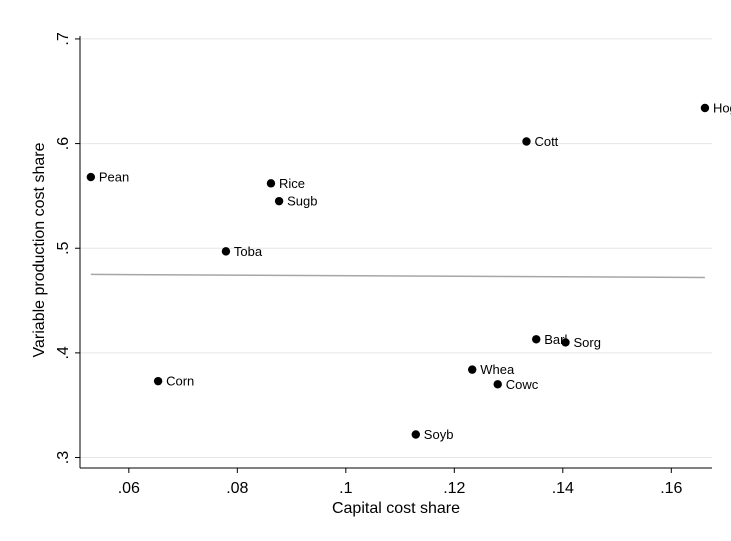  Describe the element at coordinates (129, 488) in the screenshot. I see `x-tick-label: .06` at that location.